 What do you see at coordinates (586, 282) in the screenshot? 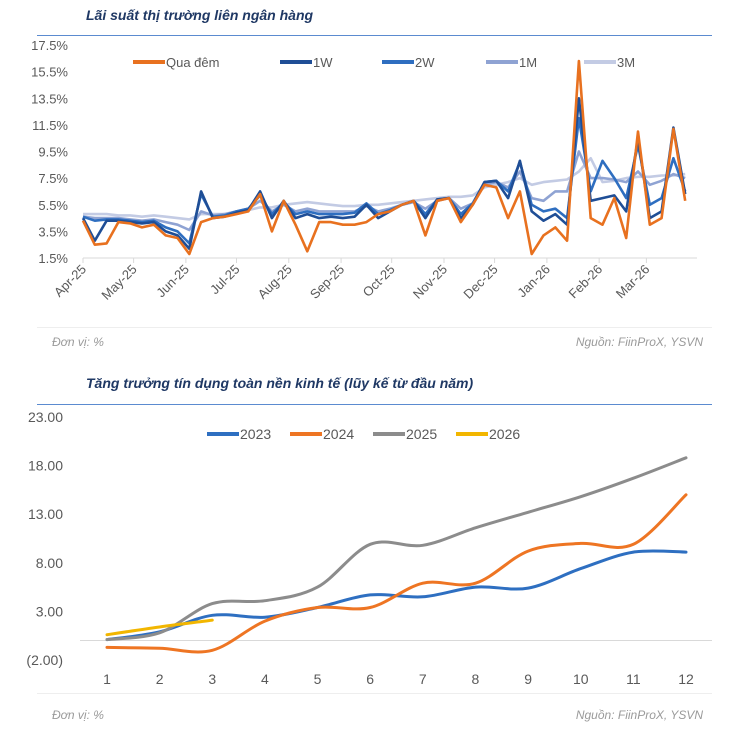
I see `x-tick-label: Feb-26` at bounding box center [586, 282].